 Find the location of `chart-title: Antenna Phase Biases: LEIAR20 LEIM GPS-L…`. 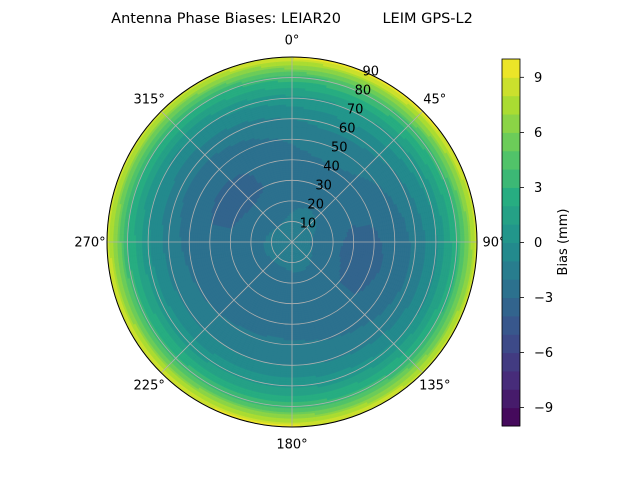

chart-title: Antenna Phase Biases: LEIAR20 LEIM GPS-L… is located at coordinates (292, 19).